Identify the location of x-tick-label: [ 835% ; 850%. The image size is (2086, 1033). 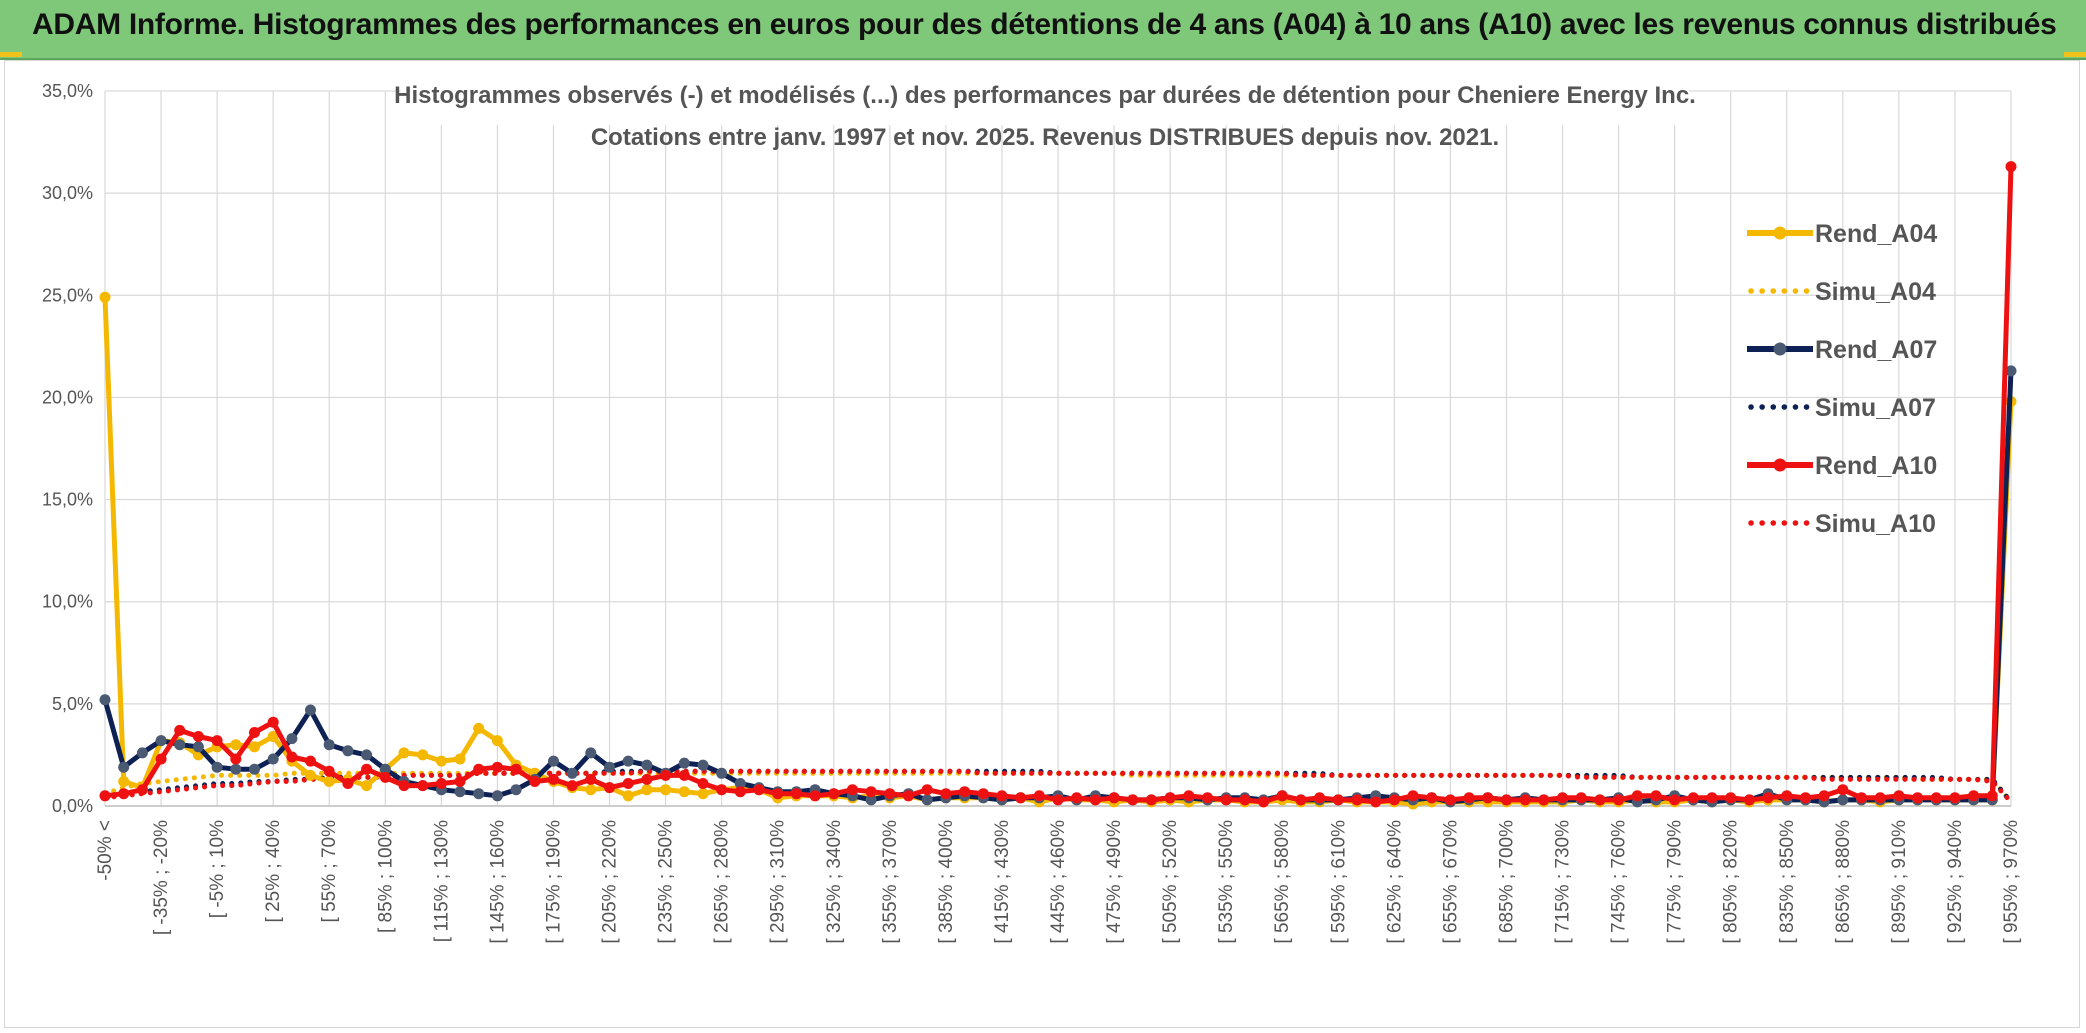
(1787, 882).